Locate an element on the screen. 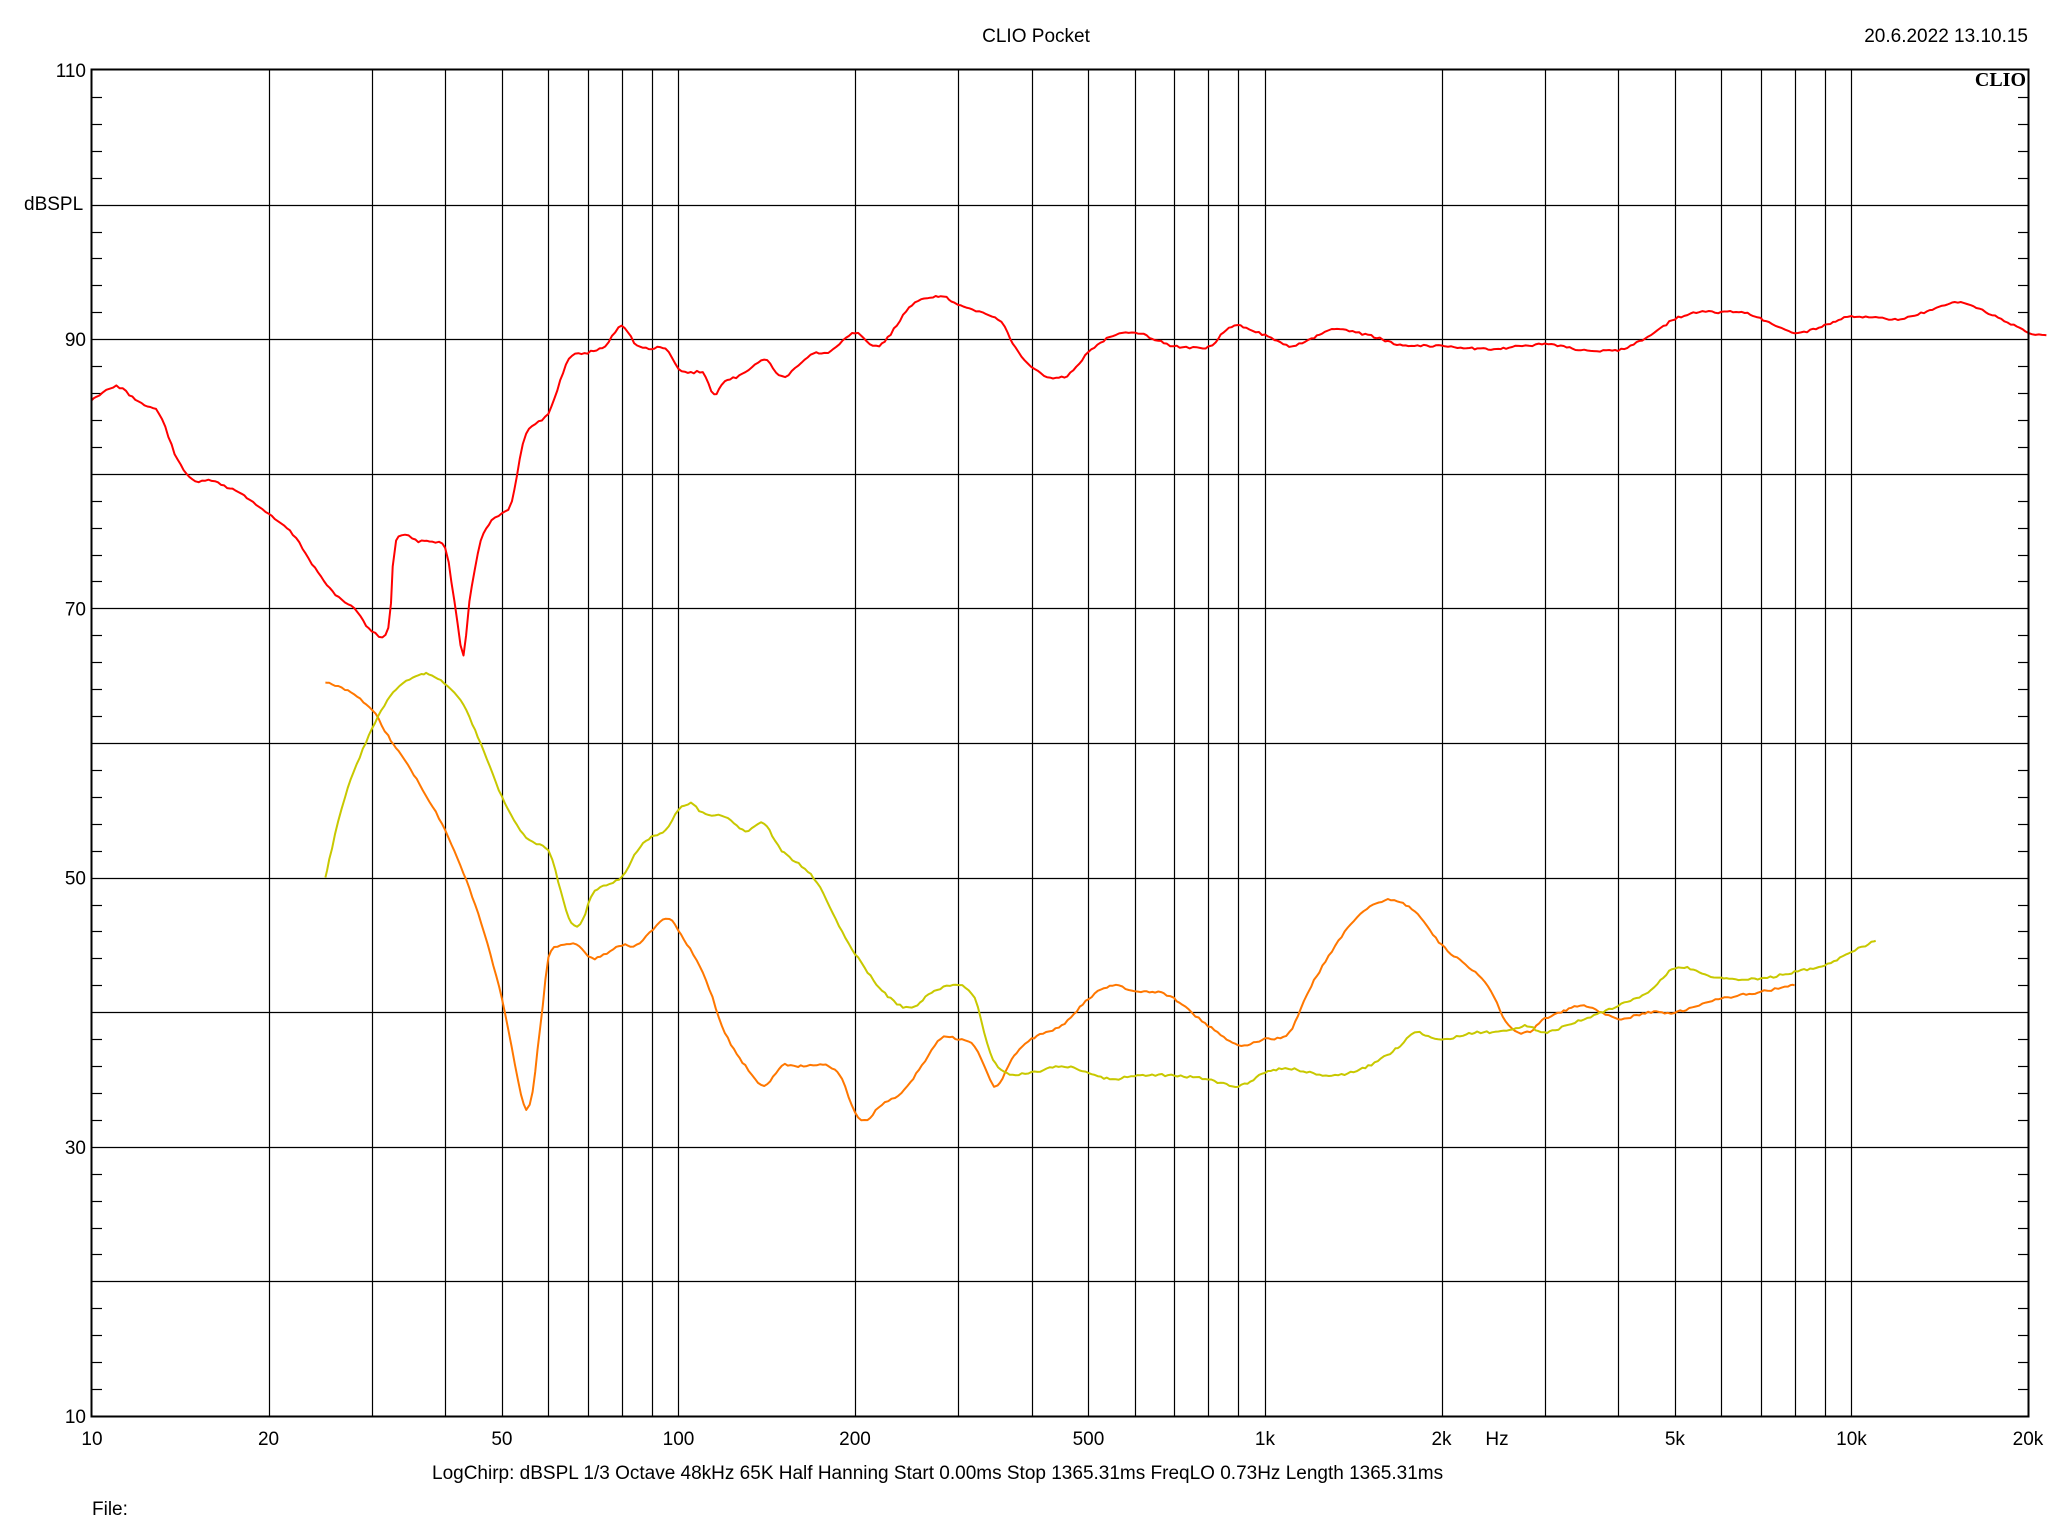 The width and height of the screenshot is (2048, 1536). y-axis-unit-label: dBSPL is located at coordinates (53, 204).